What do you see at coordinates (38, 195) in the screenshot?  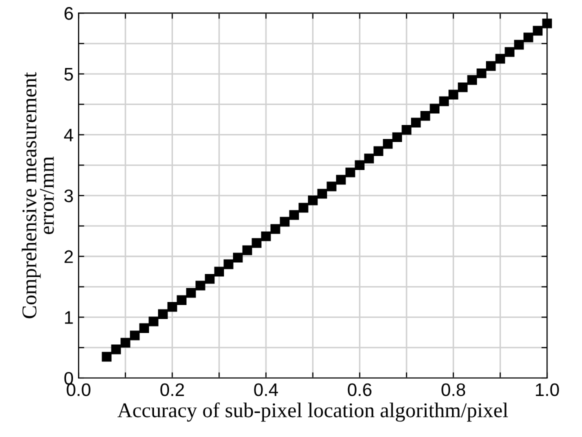 I see `y-axis-title: Comprehensive measurement error/mm` at bounding box center [38, 195].